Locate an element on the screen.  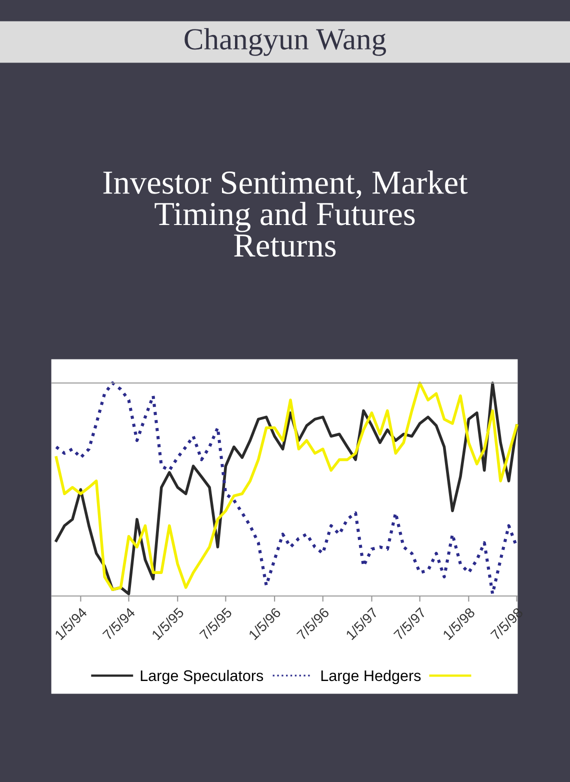
chart-subtitle: Changyun Wang is located at coordinates (285, 42).